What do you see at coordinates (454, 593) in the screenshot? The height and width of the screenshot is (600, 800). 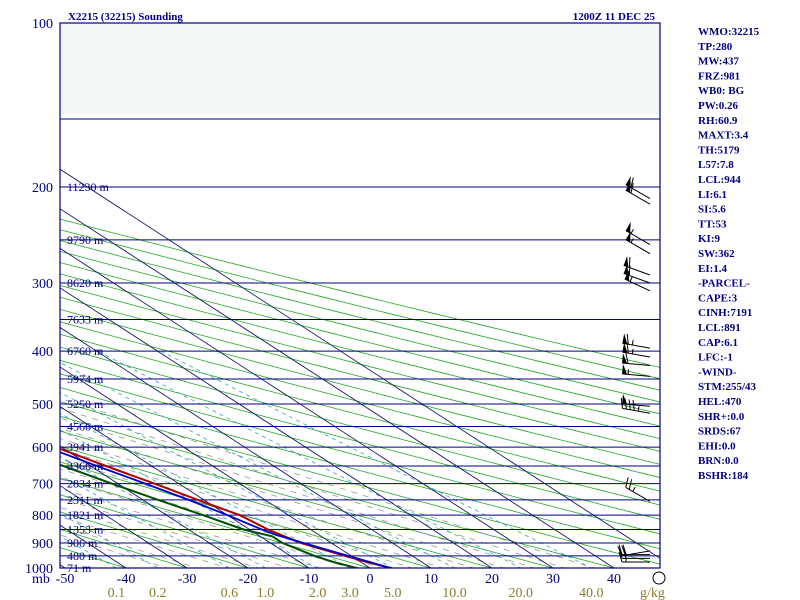 I see `mixing-ratio-tick-label: 10.0` at bounding box center [454, 593].